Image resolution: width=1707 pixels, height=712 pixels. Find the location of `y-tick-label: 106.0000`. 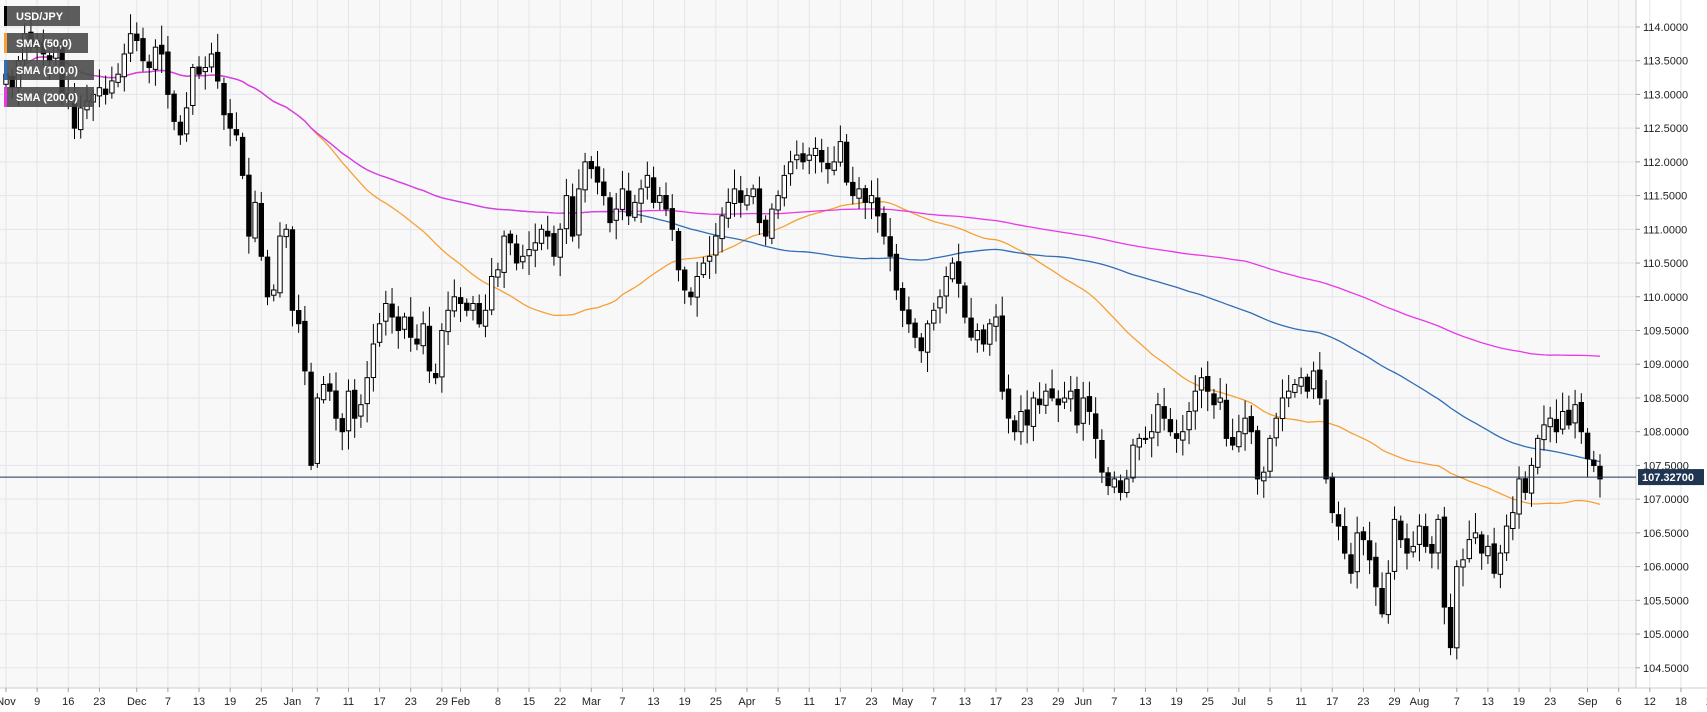

y-tick-label: 106.0000 is located at coordinates (1666, 568).